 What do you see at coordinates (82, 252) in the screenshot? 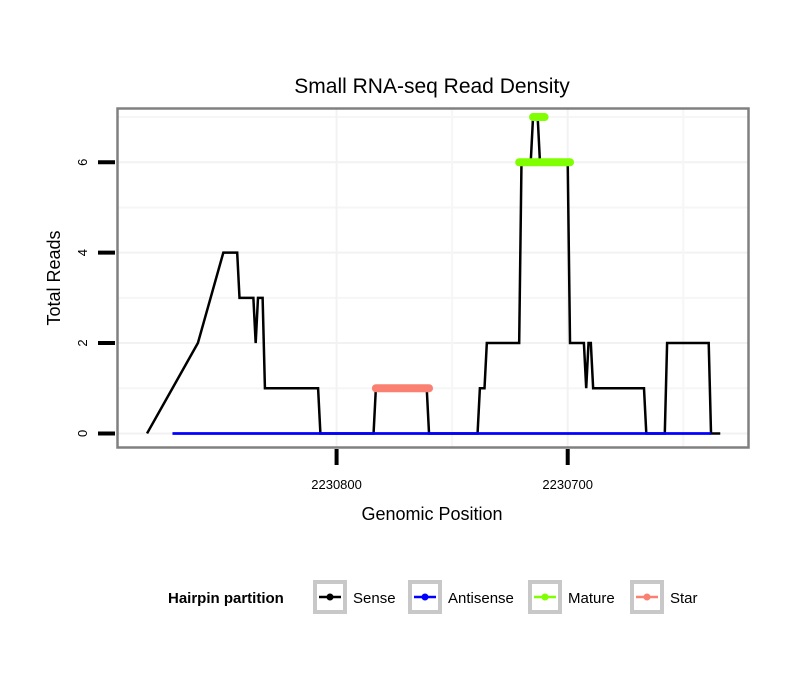
I see `y-tick-label: 4` at bounding box center [82, 252].